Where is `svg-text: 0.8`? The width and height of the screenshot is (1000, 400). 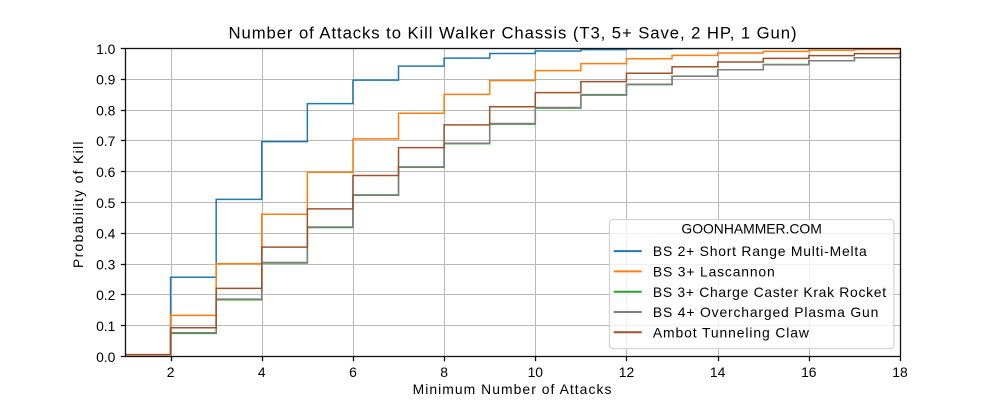 svg-text: 0.8 is located at coordinates (106, 110).